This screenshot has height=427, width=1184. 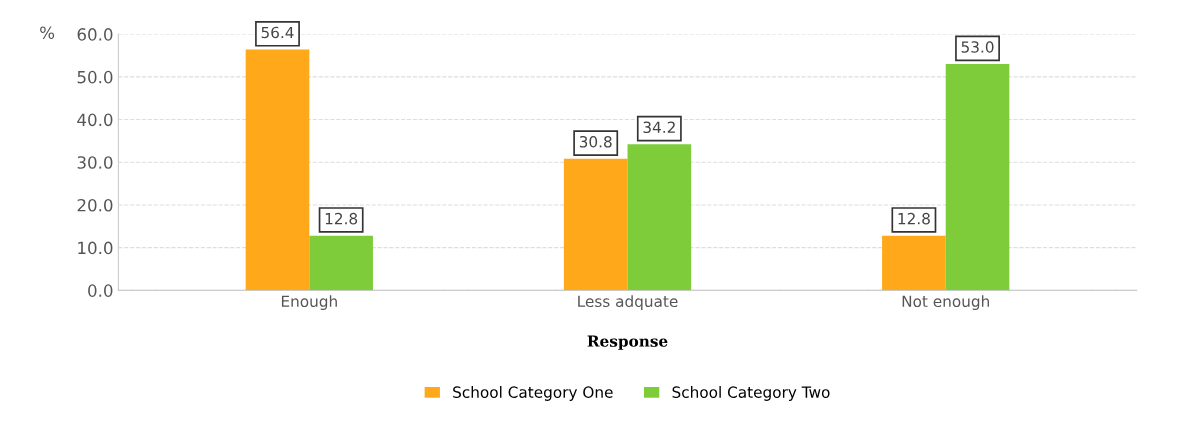 I want to click on y-tick-label: 10.0, so click(x=95, y=248).